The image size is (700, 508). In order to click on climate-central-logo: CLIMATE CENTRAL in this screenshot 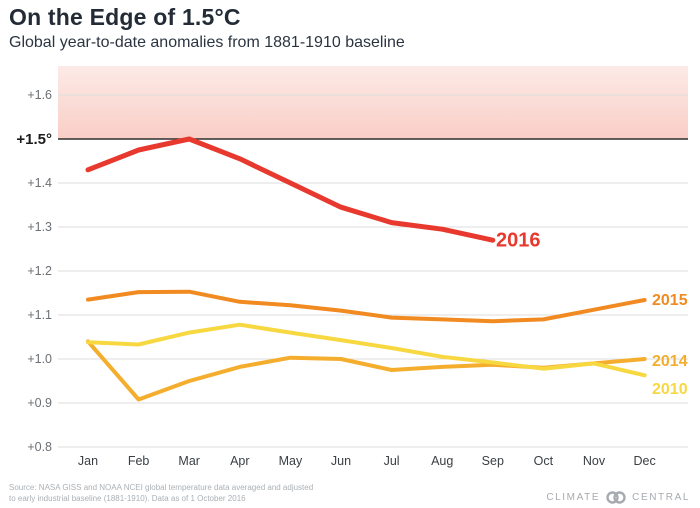, I will do `click(618, 497)`.